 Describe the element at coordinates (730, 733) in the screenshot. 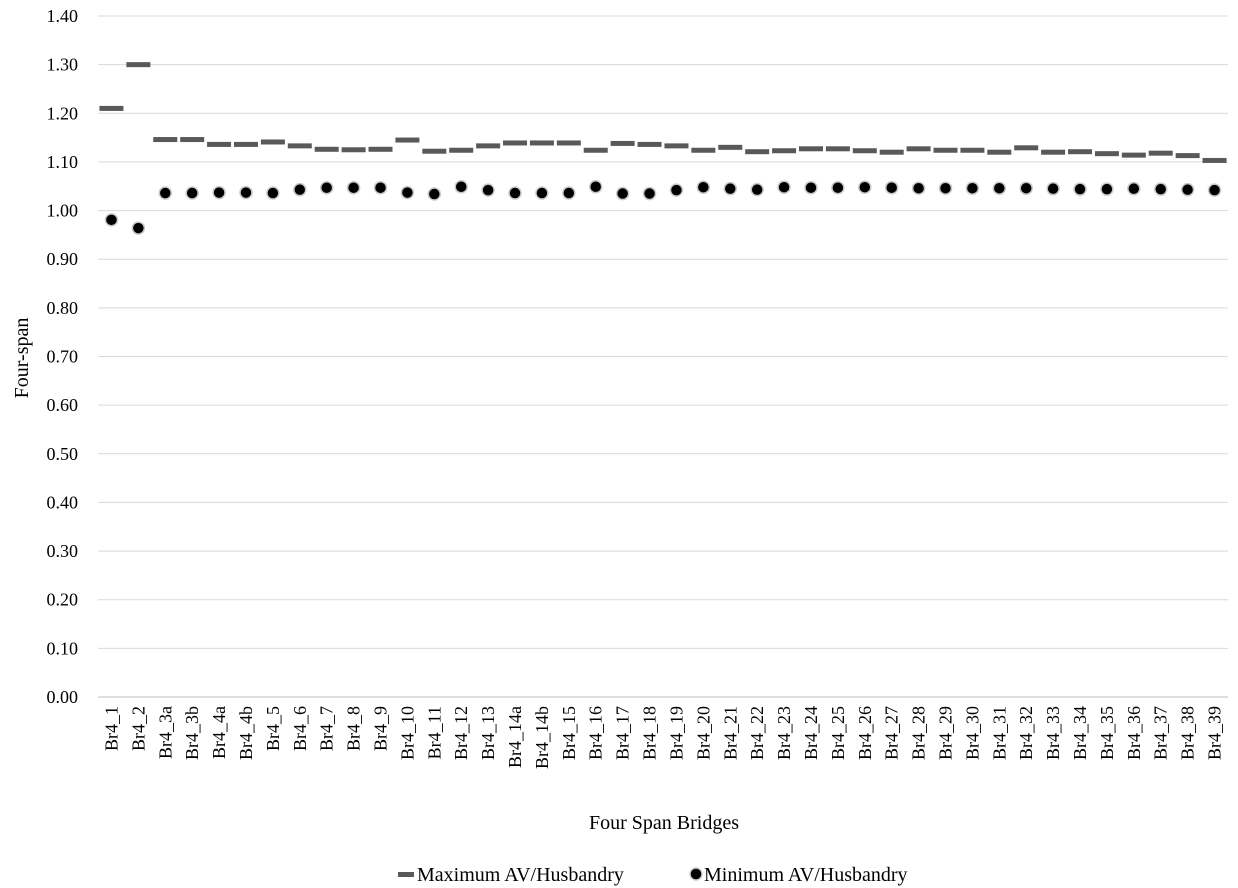

I see `x-tick-label: Br4_21` at that location.